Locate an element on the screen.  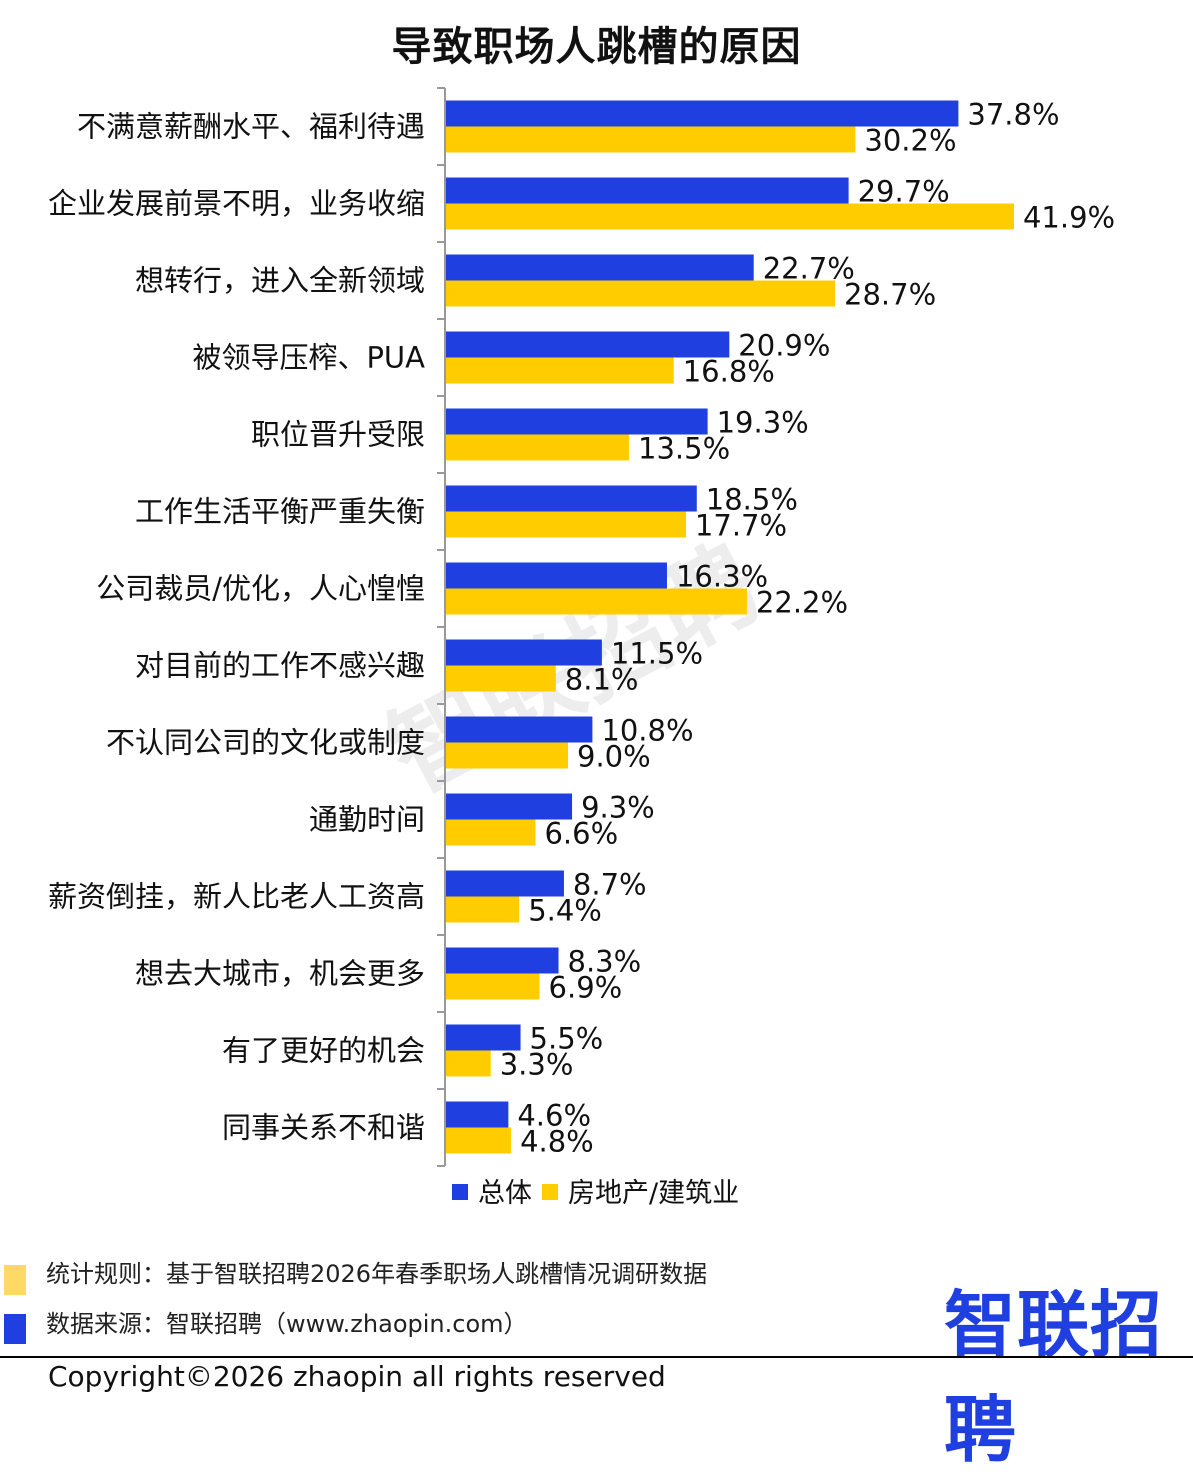
y-axis-ticks is located at coordinates (441, 627).